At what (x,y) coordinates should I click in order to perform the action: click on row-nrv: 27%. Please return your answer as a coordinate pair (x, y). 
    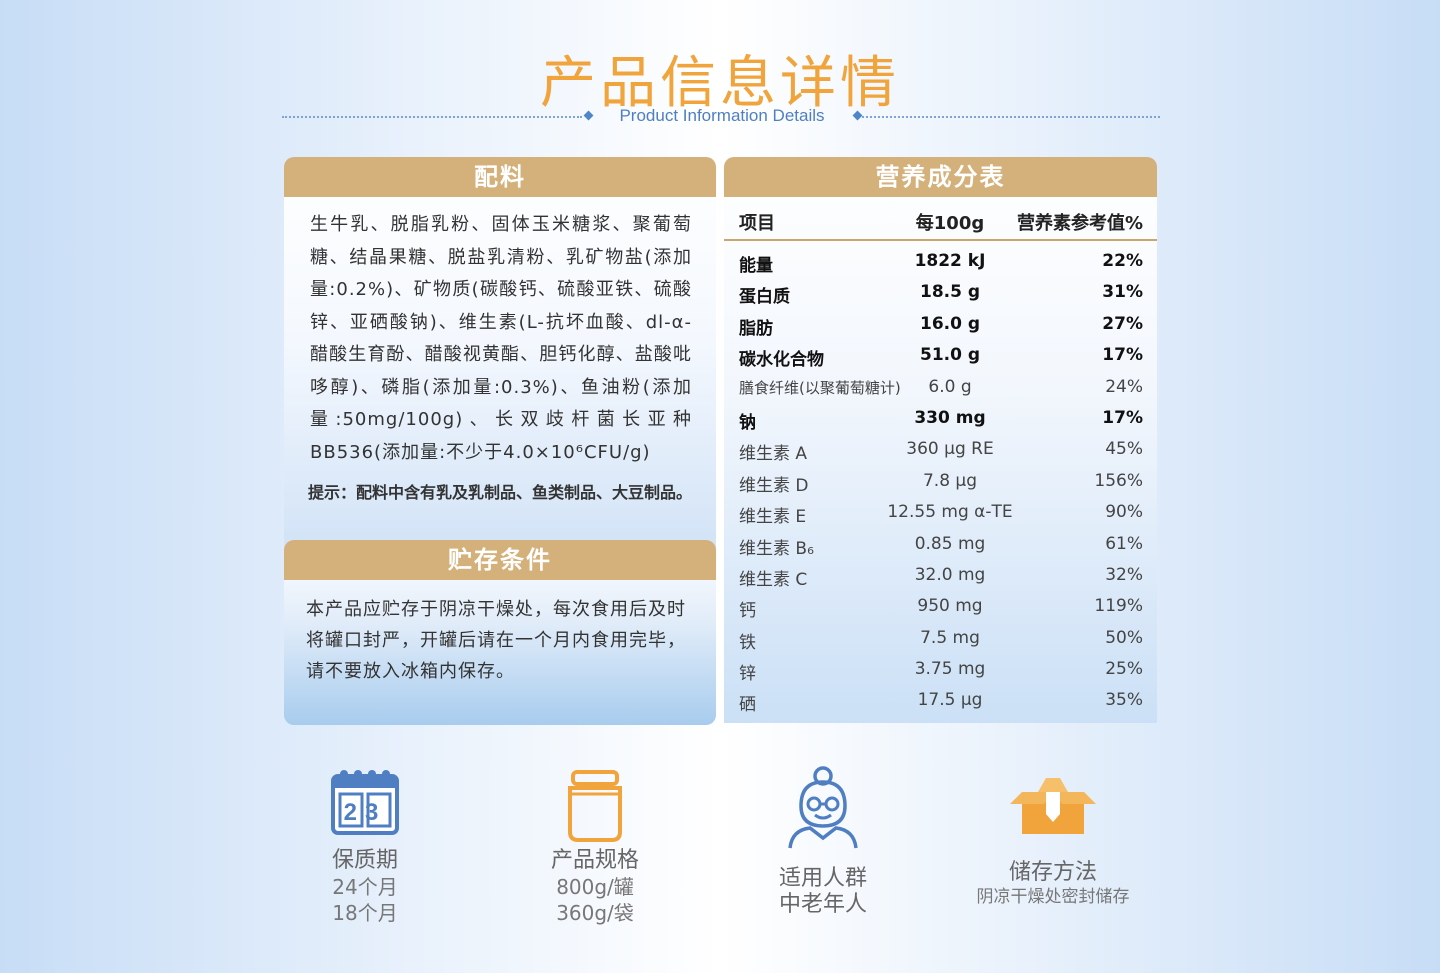
    Looking at the image, I should click on (1122, 323).